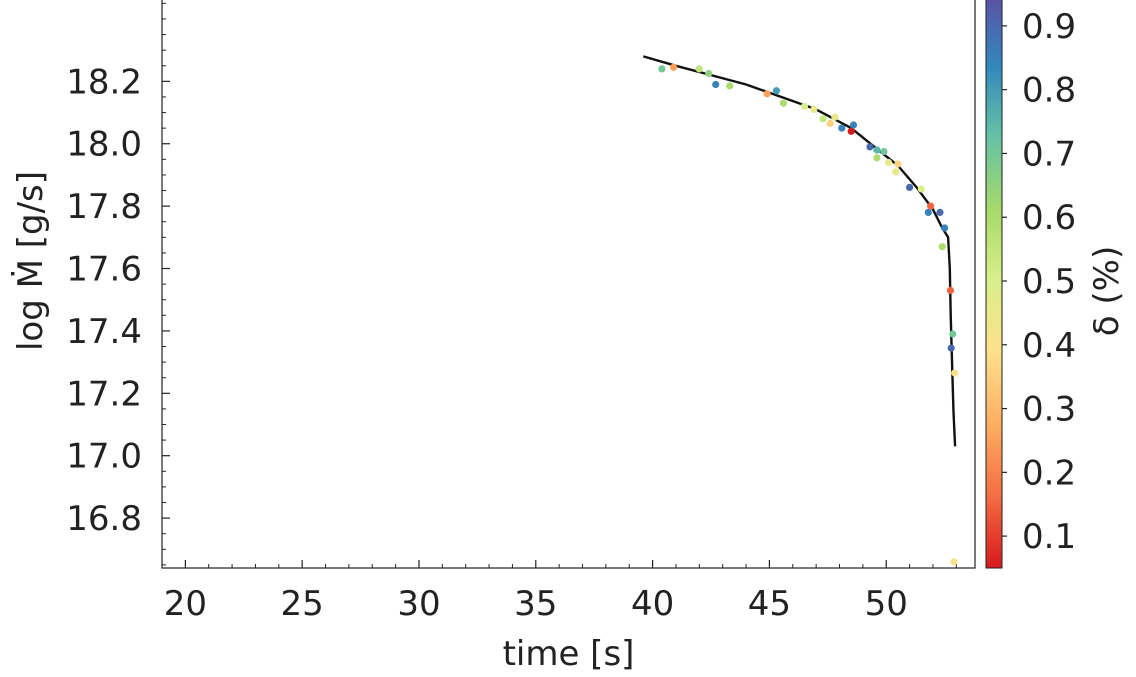 This screenshot has height=677, width=1136. I want to click on colorbar-tick-label: 0.9, so click(1049, 27).